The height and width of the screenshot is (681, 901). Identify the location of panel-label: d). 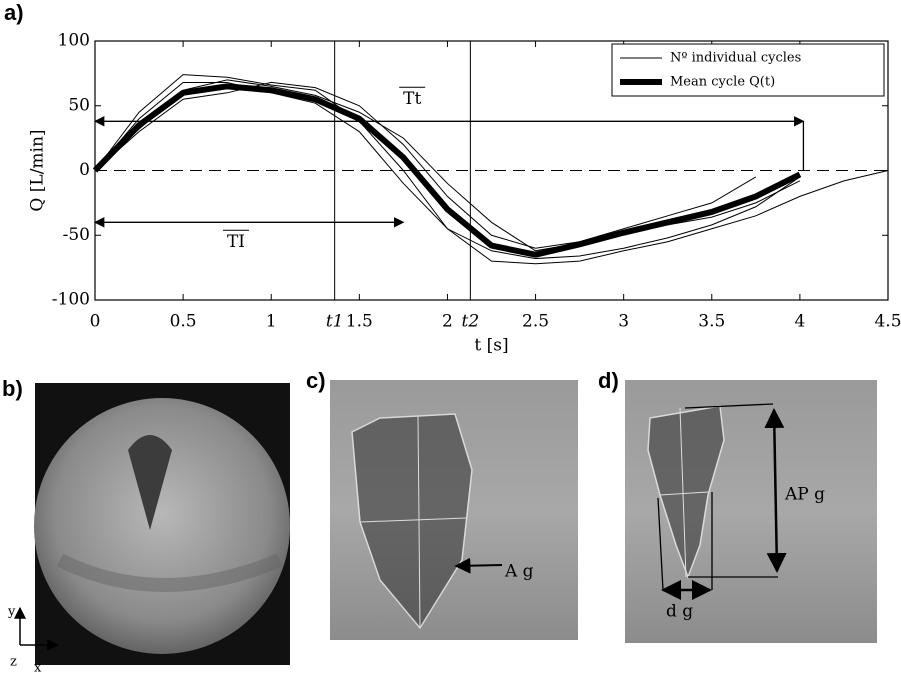
(608, 380).